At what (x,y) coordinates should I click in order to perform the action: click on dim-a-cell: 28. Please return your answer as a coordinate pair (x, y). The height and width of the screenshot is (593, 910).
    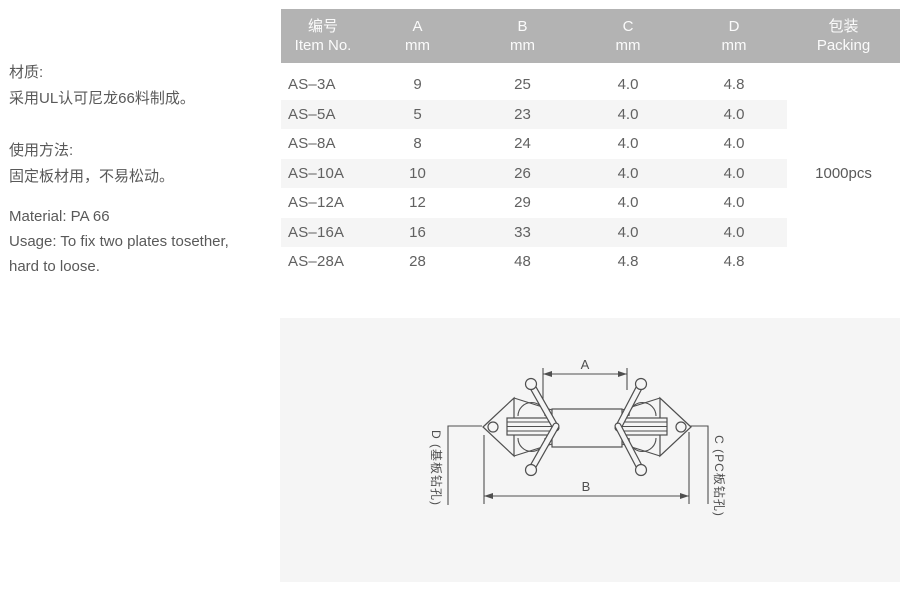
    Looking at the image, I should click on (417, 262).